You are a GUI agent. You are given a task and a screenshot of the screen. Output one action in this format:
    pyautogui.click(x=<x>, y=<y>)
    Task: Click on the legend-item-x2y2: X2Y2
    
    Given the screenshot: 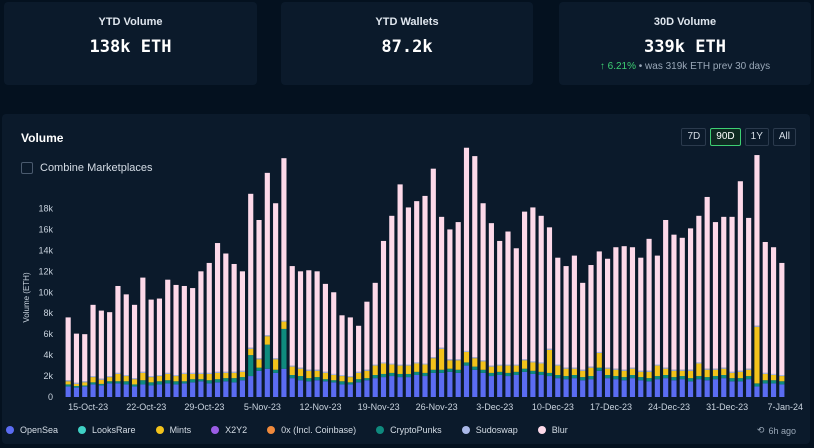 What is the action you would take?
    pyautogui.click(x=229, y=430)
    